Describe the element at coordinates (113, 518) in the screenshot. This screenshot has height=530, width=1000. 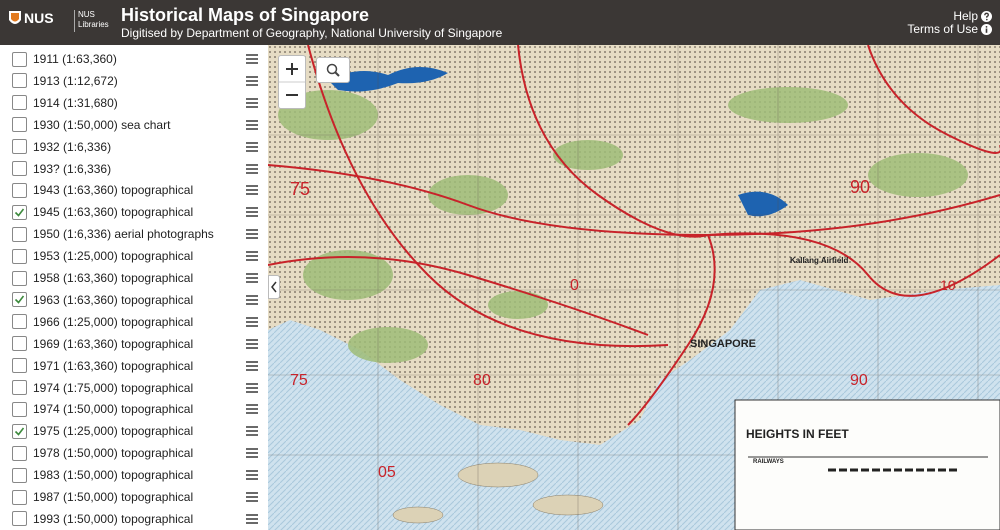
I see `layer-label: 1993 (1:50,000) topographical` at that location.